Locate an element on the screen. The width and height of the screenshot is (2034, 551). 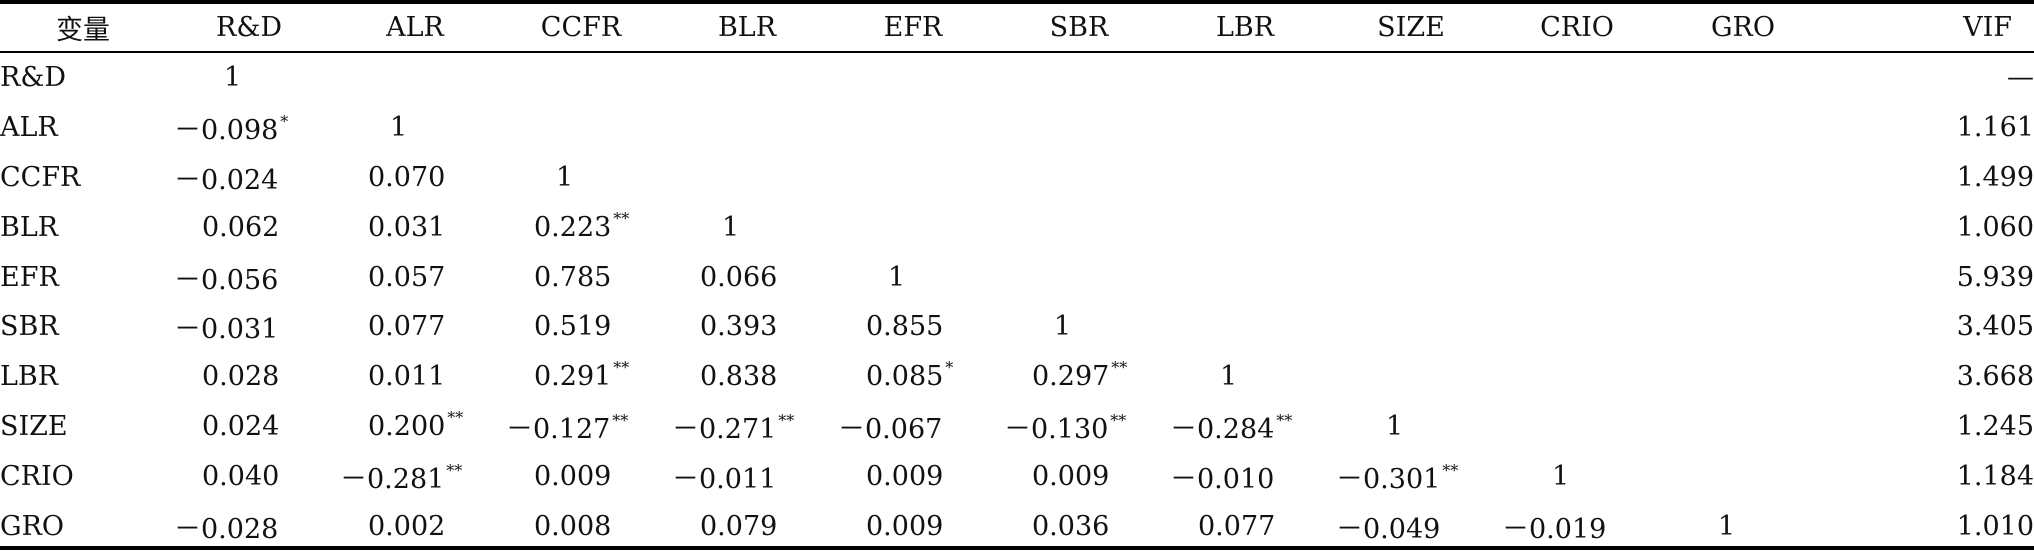
table-cell: －0.271 ** is located at coordinates (747, 427).